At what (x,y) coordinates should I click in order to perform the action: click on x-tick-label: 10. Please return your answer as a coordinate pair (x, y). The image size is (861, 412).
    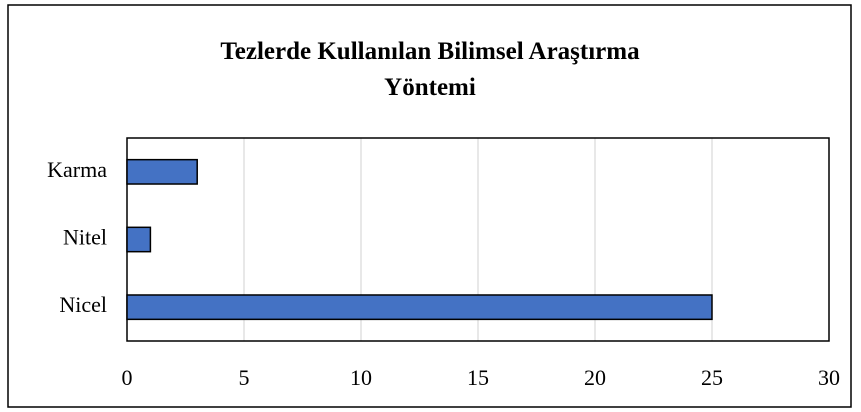
    Looking at the image, I should click on (361, 377).